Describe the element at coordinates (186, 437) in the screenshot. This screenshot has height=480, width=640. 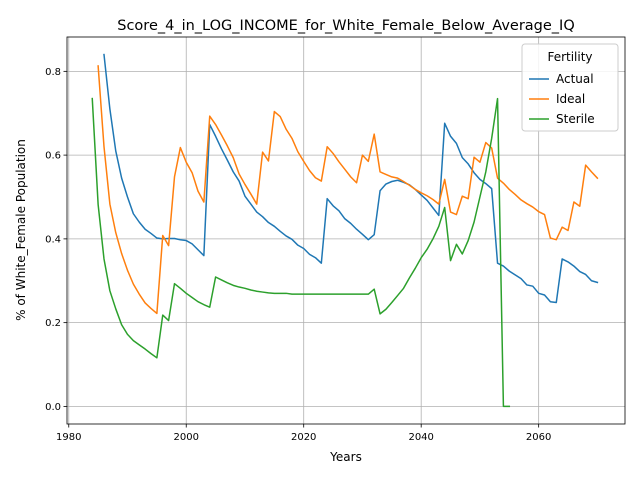
I see `x-tick-label: 2000` at that location.